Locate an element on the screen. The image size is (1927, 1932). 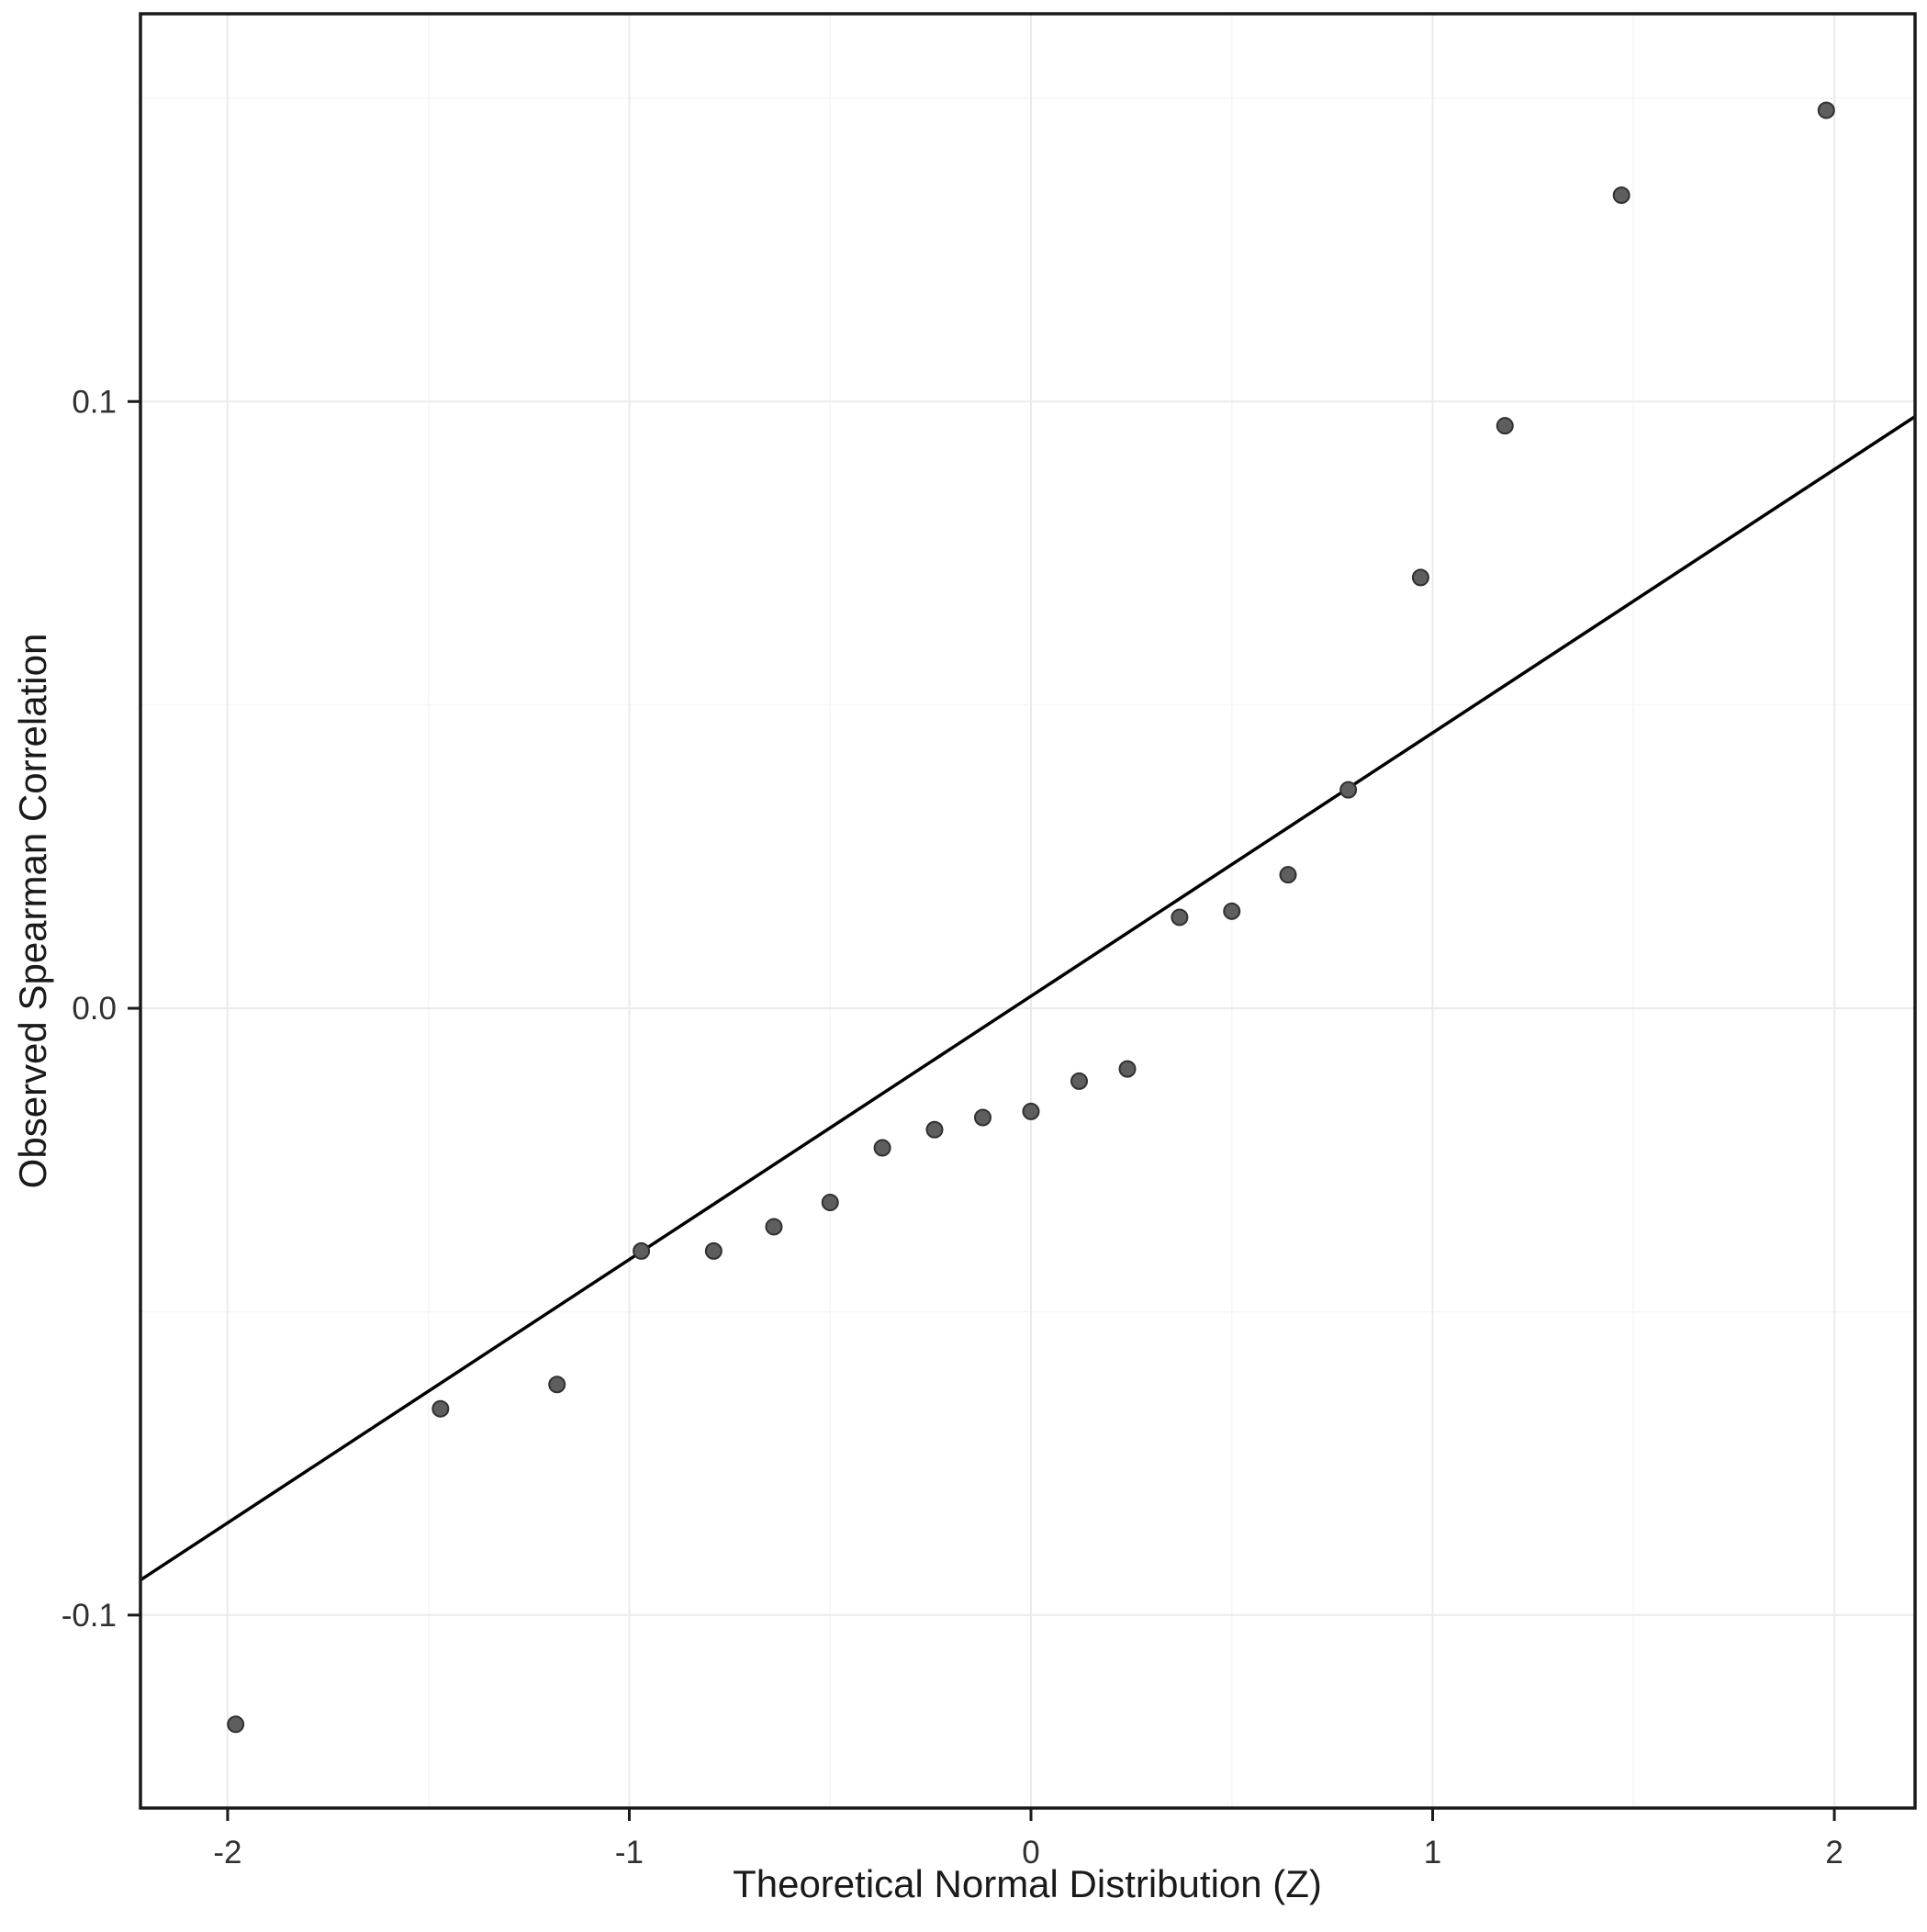
x-tick-label: -1 is located at coordinates (630, 1852).